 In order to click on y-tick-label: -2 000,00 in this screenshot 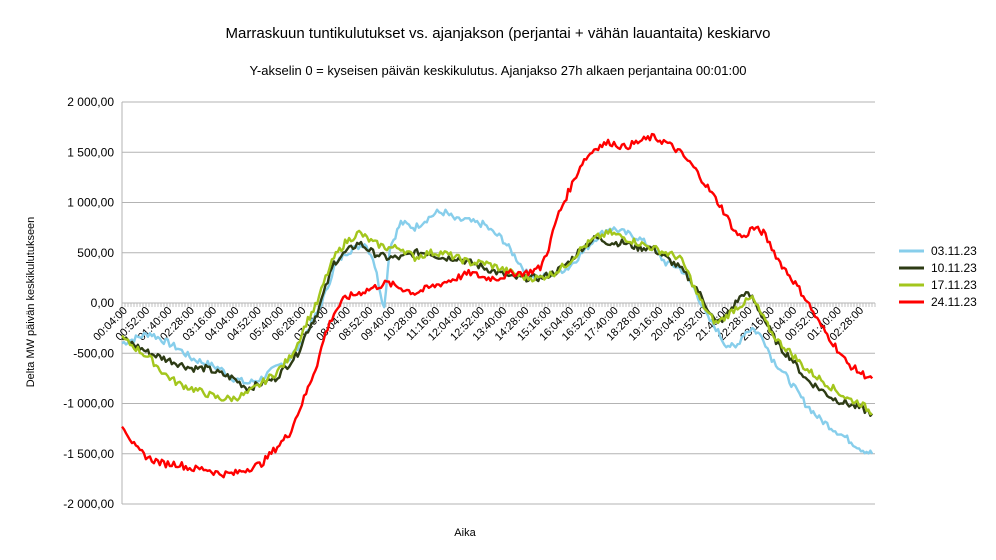, I will do `click(88, 504)`.